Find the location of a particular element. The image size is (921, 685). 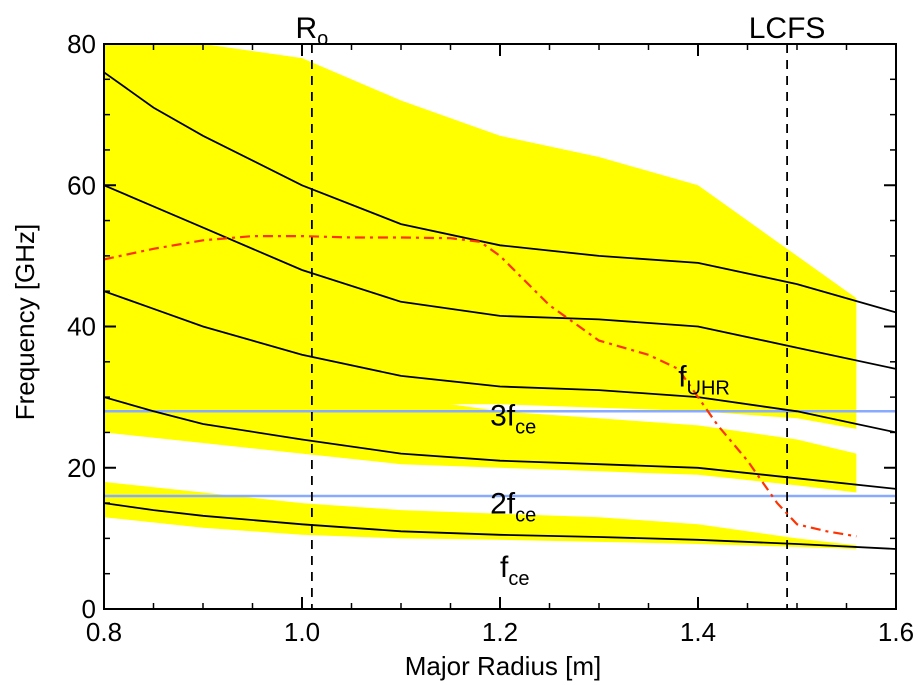

annotation-1: fUHR is located at coordinates (704, 380).